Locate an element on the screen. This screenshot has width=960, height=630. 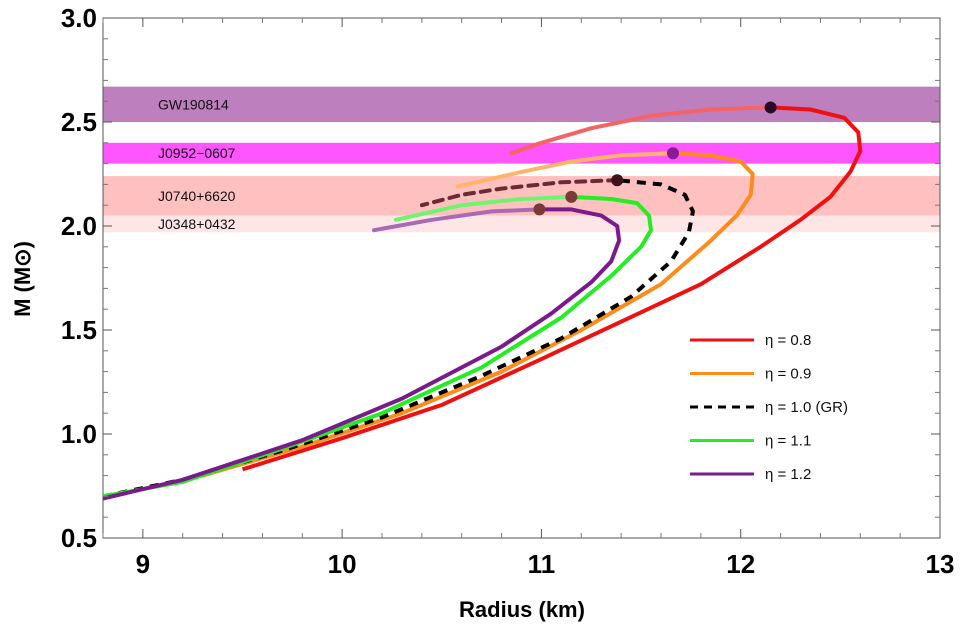
band-label-j0952-0607: J0952−0607 is located at coordinates (197, 153).